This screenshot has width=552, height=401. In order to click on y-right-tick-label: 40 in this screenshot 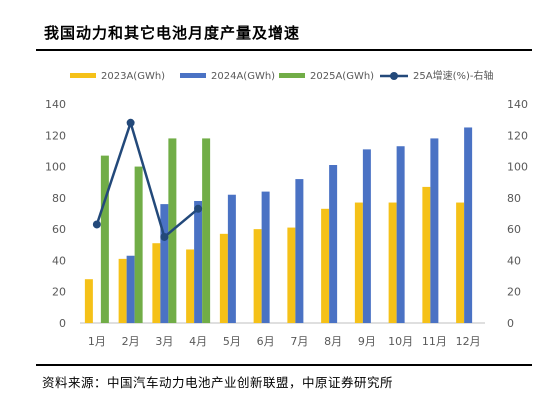, I will do `click(514, 260)`.